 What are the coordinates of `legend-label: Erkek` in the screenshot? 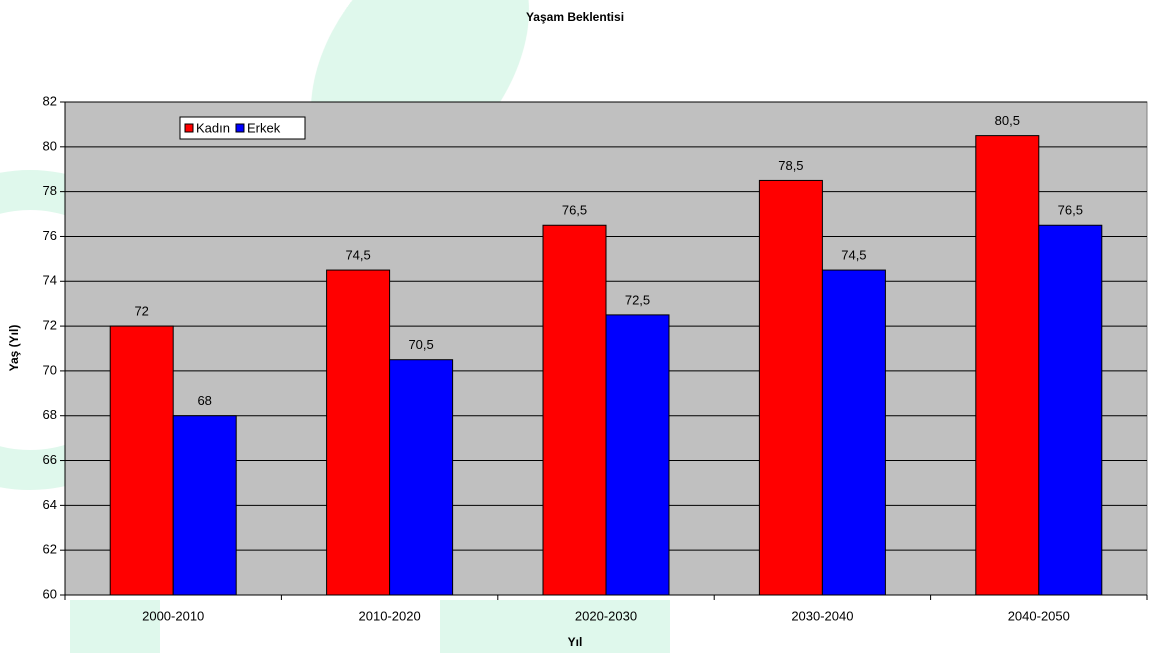 It's located at (264, 127).